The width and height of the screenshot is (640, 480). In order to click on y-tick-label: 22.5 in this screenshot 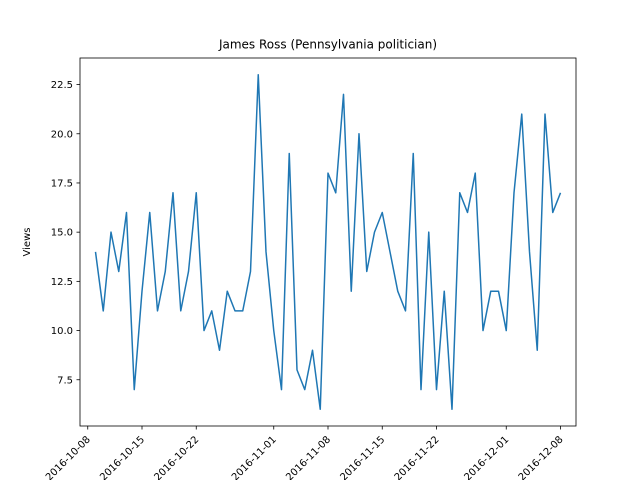, I will do `click(62, 85)`.